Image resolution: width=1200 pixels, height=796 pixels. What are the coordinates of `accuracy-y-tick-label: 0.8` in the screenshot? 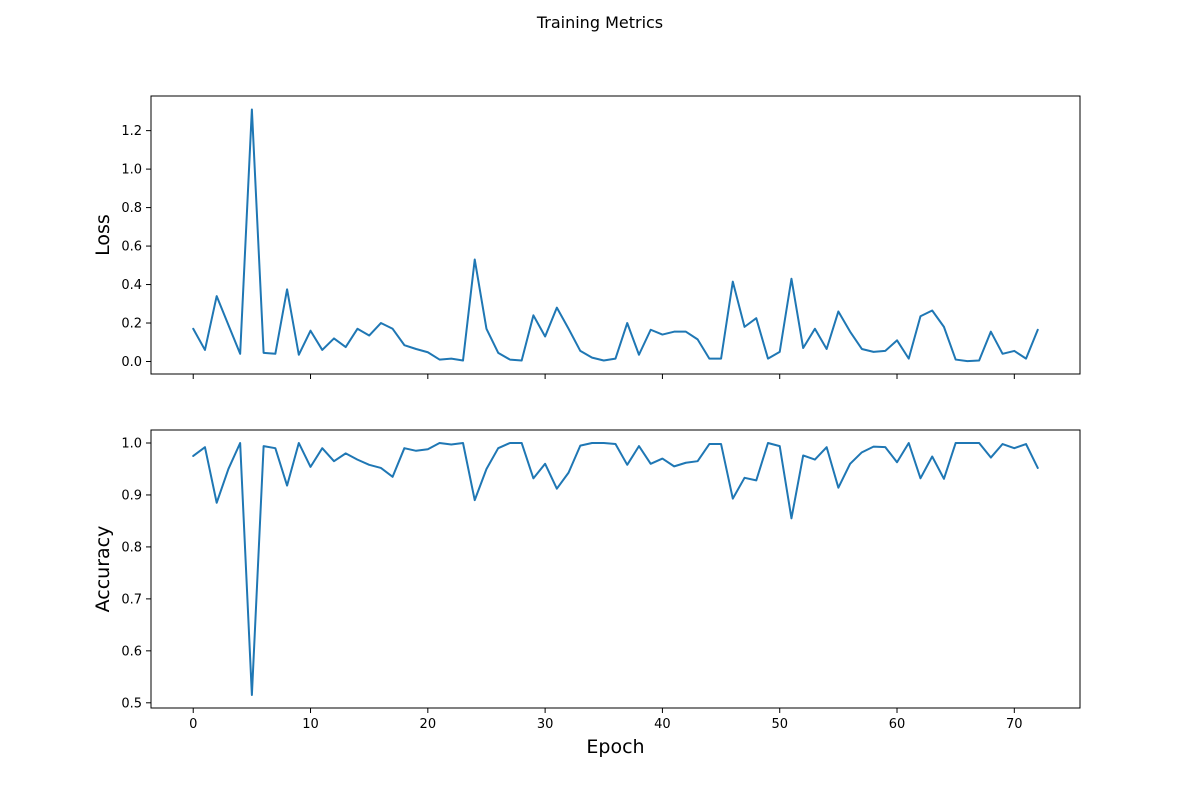 It's located at (131, 547).